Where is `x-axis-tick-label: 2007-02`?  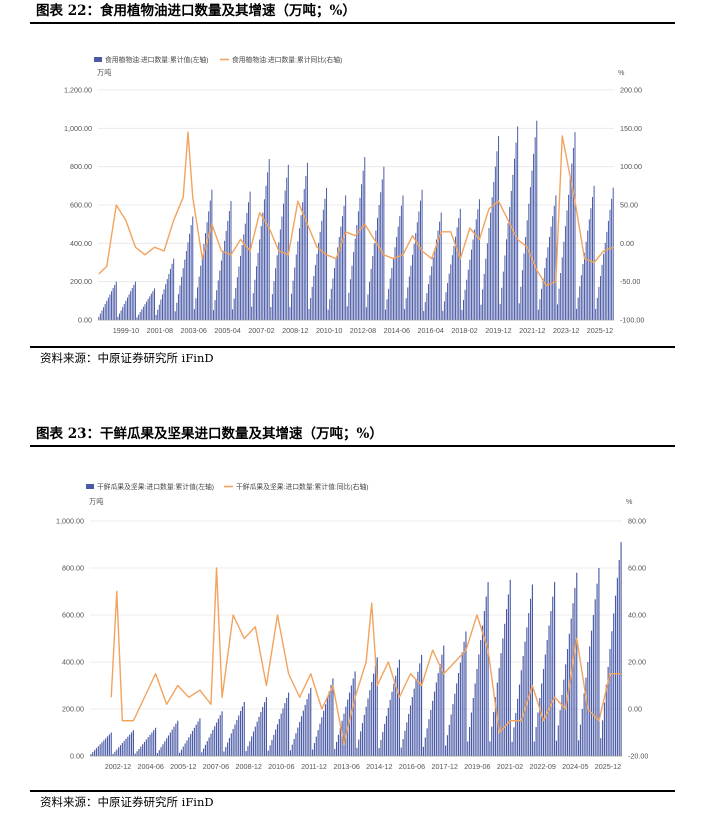 x-axis-tick-label: 2007-02 is located at coordinates (261, 330).